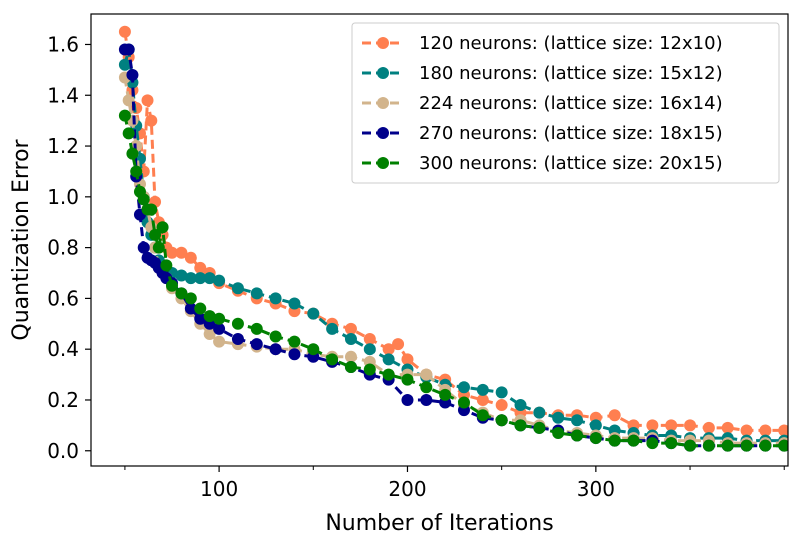  I want to click on x-tick-label: 100, so click(219, 489).